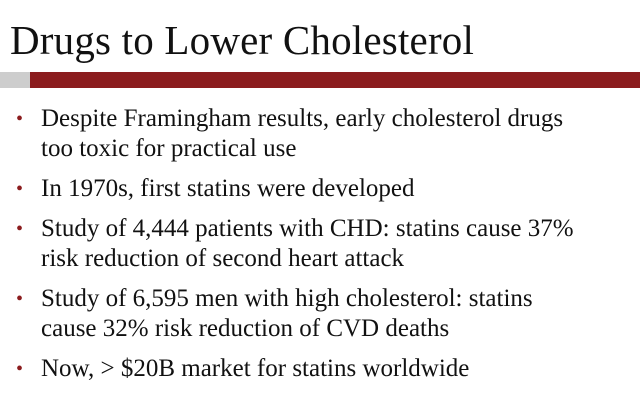  What do you see at coordinates (228, 188) in the screenshot?
I see `bullet-text-line: In 1970s, first statins were developed` at bounding box center [228, 188].